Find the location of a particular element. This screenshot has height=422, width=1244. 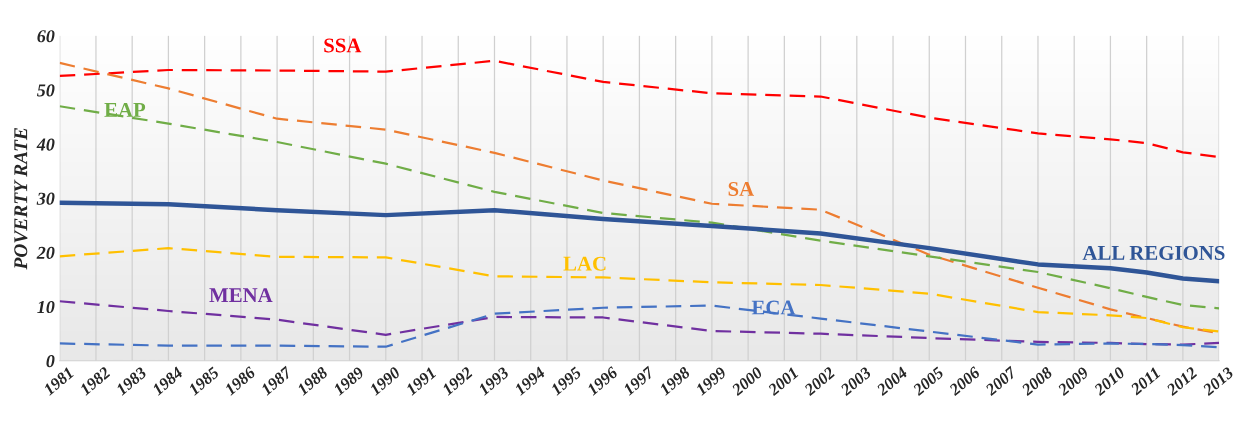

series-label: ALL REGIONS is located at coordinates (1153, 252).